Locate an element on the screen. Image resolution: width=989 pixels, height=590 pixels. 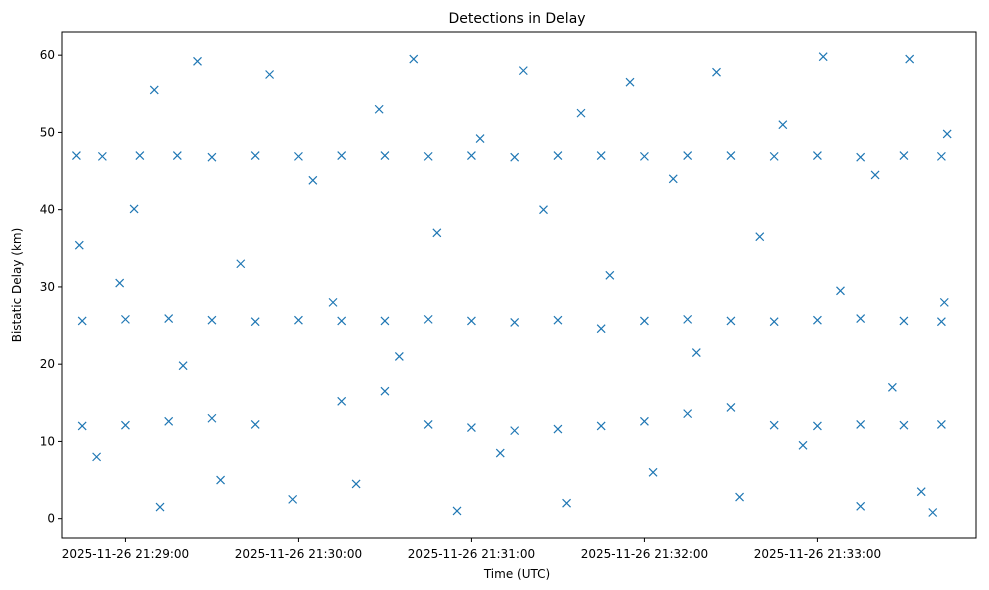
y-tick-label: 0 is located at coordinates (51, 519).